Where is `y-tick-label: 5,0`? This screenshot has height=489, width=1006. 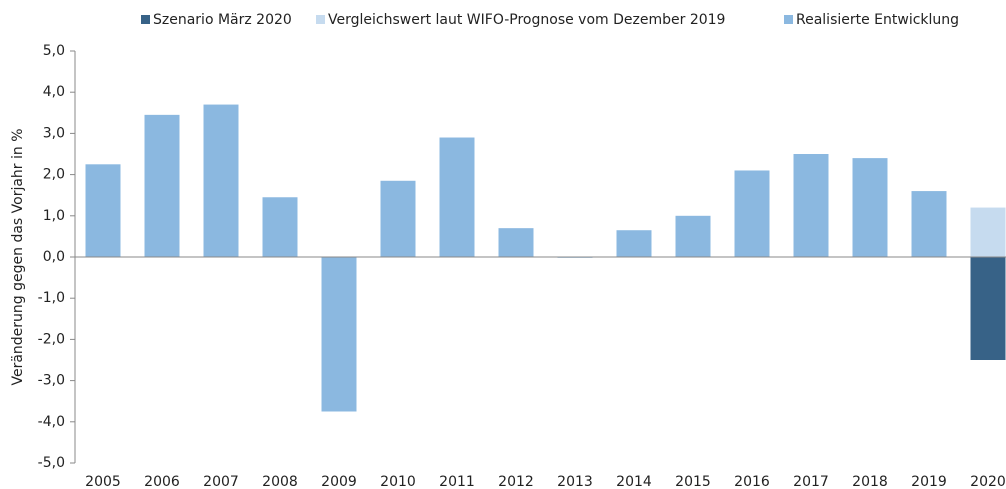 y-tick-label: 5,0 is located at coordinates (54, 51).